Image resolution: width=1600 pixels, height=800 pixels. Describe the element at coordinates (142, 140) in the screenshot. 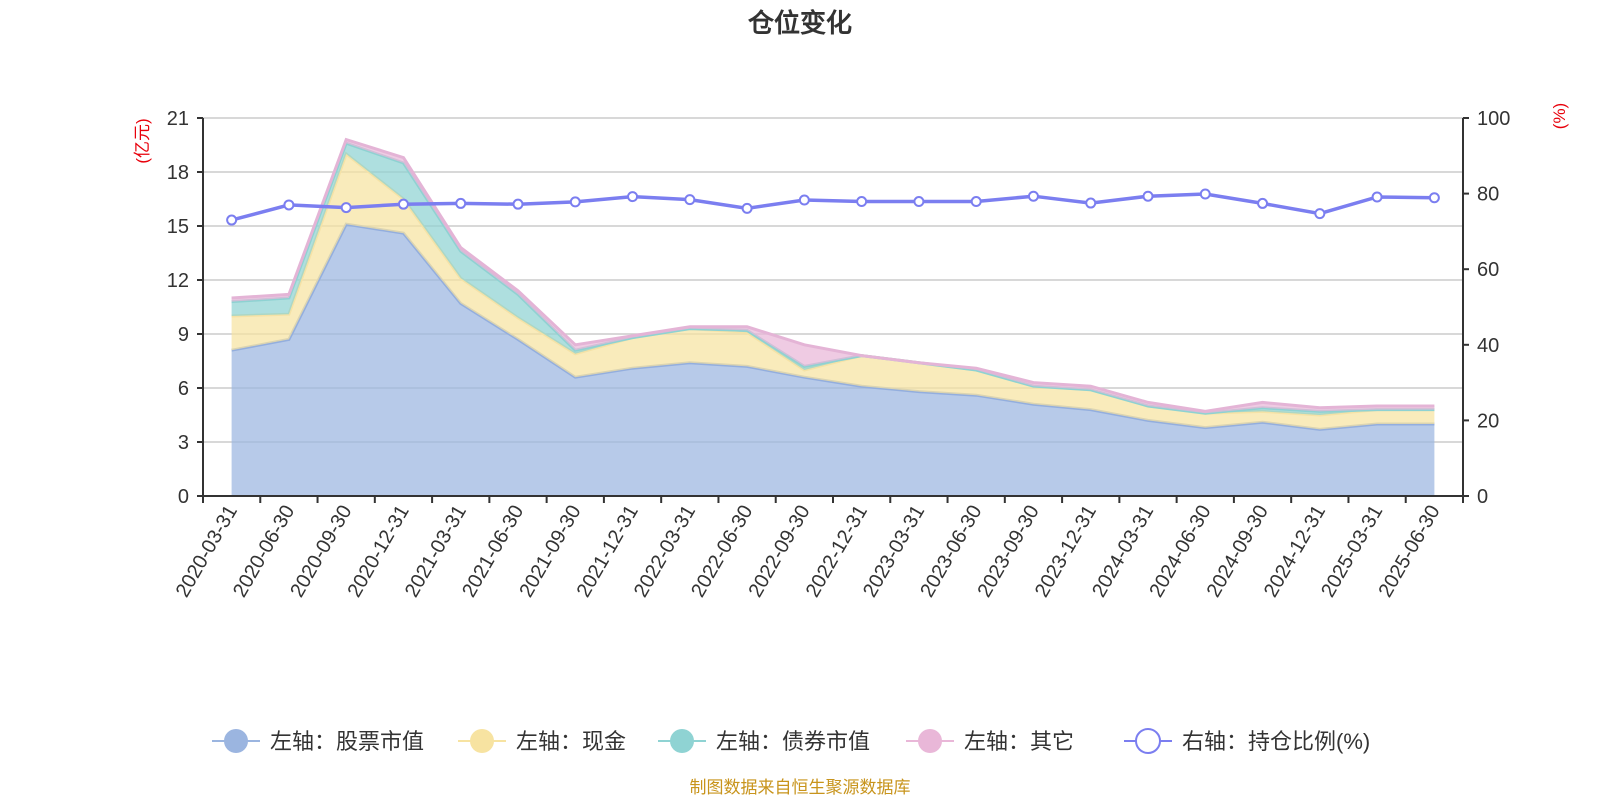

I see `left-axis-unit: (亿元)` at that location.